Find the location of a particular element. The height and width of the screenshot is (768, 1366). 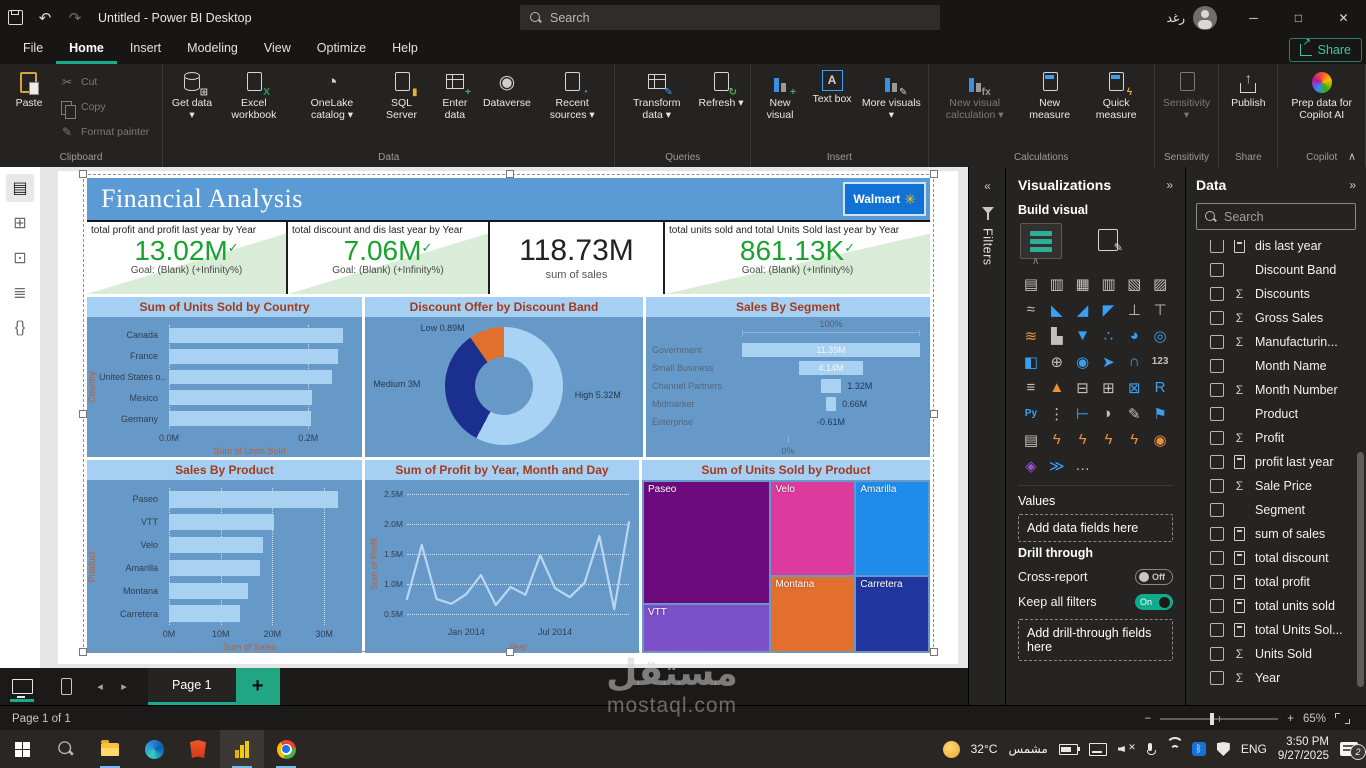

field-product: Product is located at coordinates (1276, 414).